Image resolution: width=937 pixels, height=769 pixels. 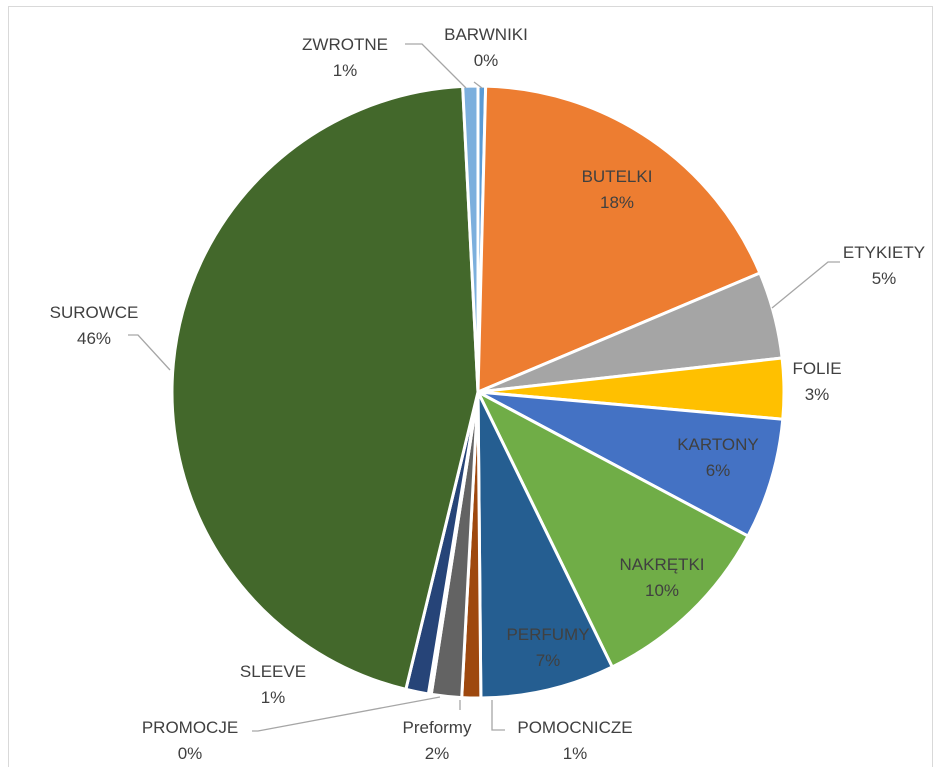 I want to click on pie-slice-butelki, so click(x=619, y=239).